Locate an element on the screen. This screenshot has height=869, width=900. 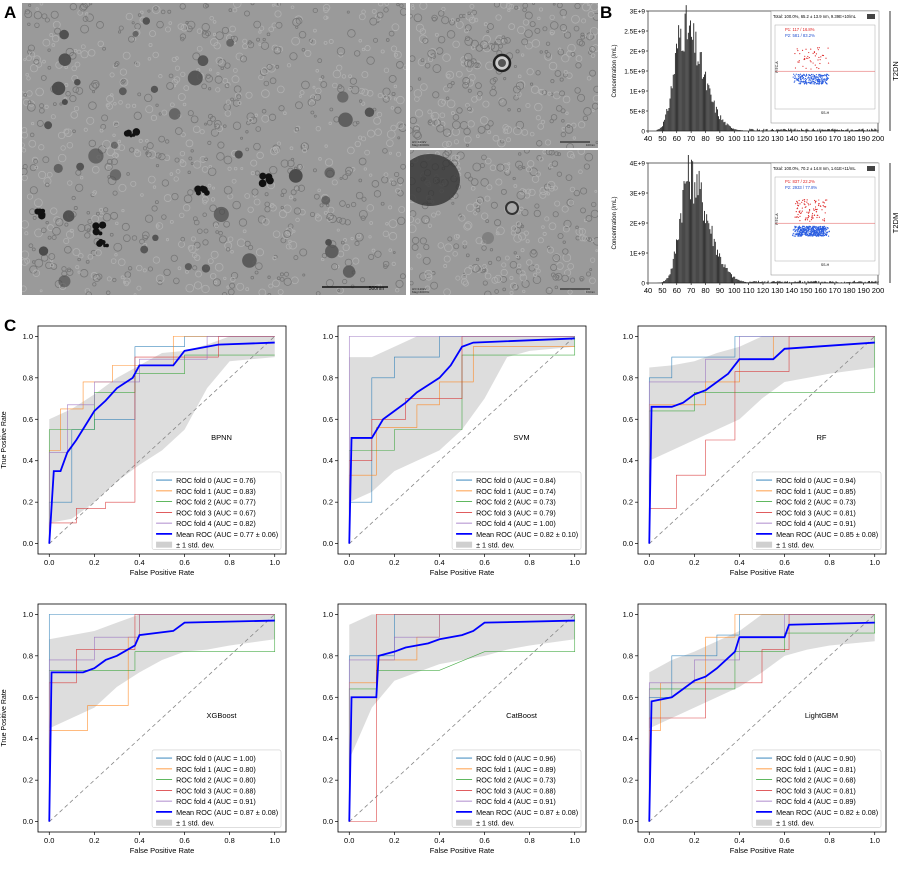
roc-ylabel: True Positive Rate is located at coordinates (4, 717).